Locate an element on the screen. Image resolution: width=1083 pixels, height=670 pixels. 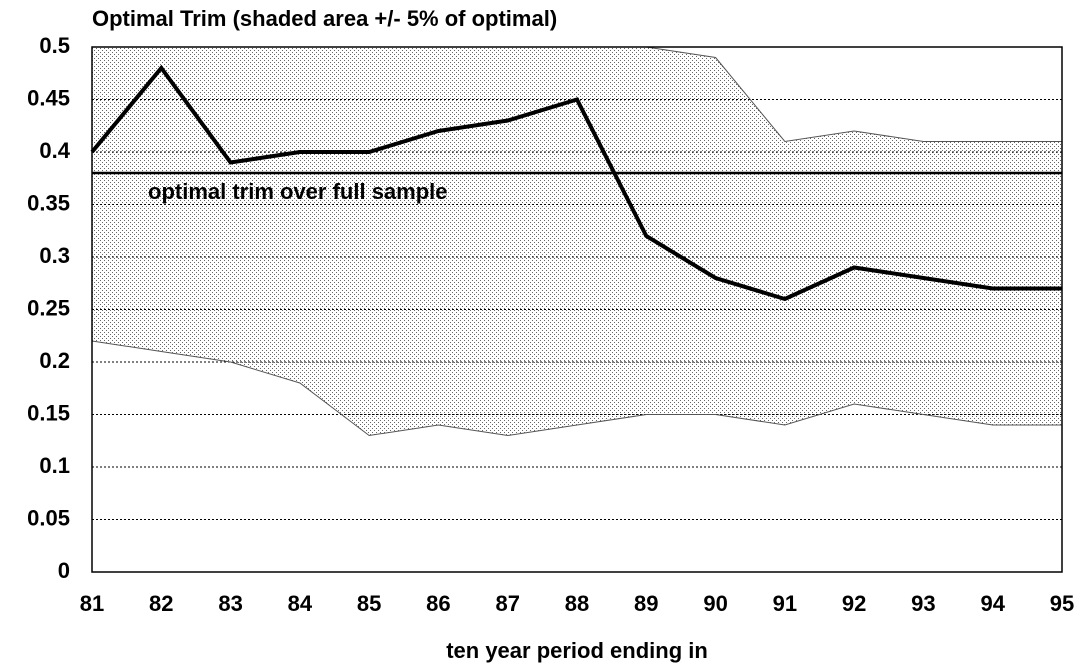
x-tick-label: 87 is located at coordinates (507, 603).